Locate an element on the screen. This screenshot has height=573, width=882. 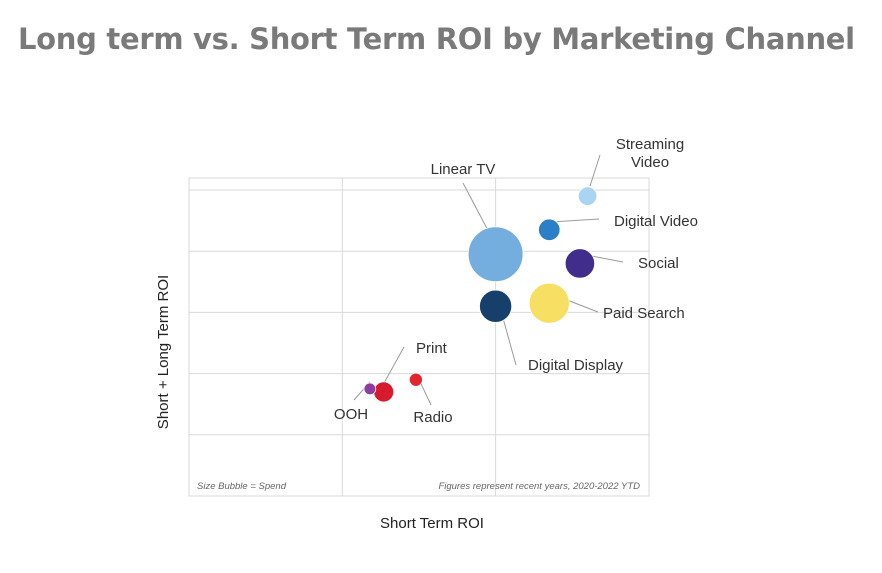
y-axis-label: Short + Long Term ROI is located at coordinates (163, 352).